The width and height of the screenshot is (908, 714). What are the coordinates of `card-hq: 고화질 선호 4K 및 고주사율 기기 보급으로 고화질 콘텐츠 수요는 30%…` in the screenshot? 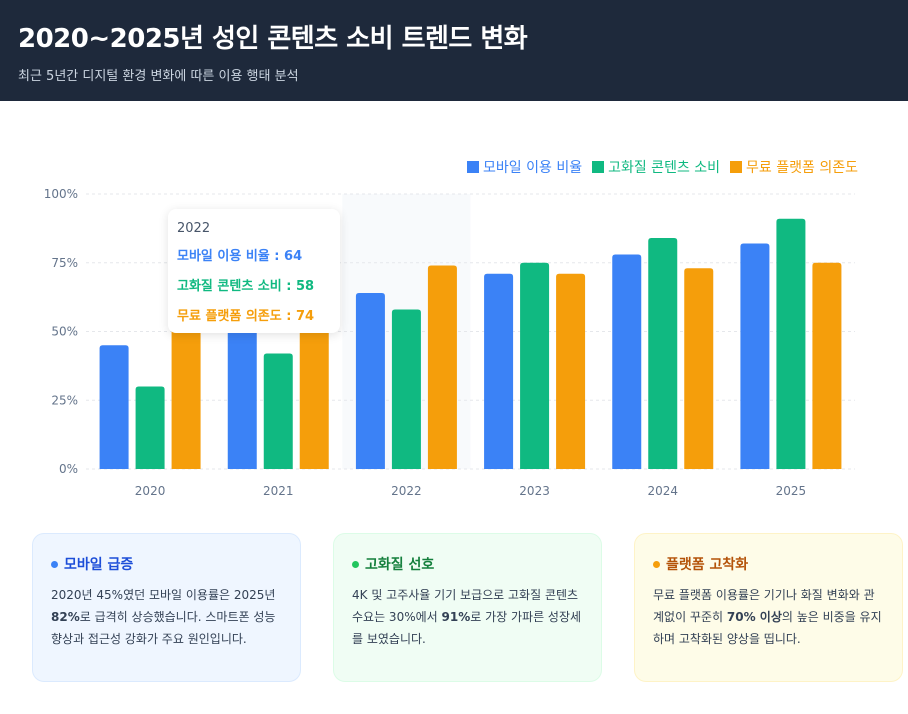 It's located at (467, 607).